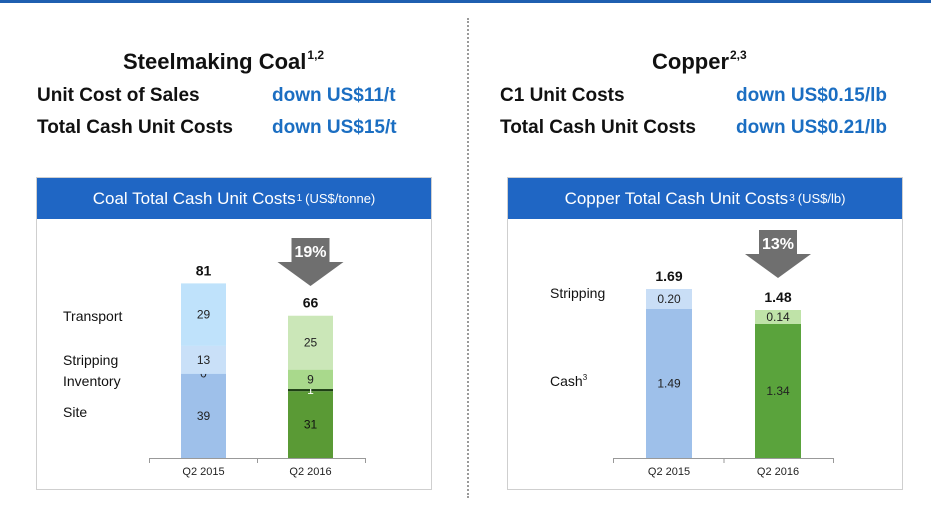 This screenshot has width=931, height=506. What do you see at coordinates (316, 55) in the screenshot?
I see `coal-title-footnote: 1,2` at bounding box center [316, 55].